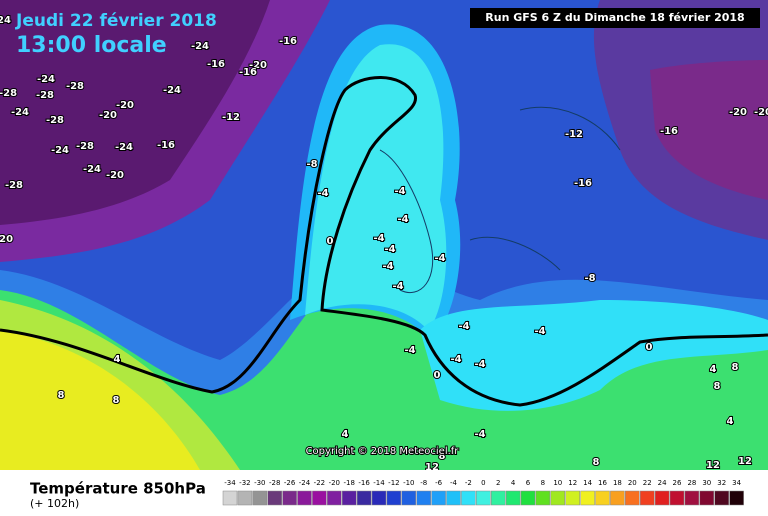  What do you see at coordinates (244, 483) in the screenshot?
I see `scale-label: -32` at bounding box center [244, 483].